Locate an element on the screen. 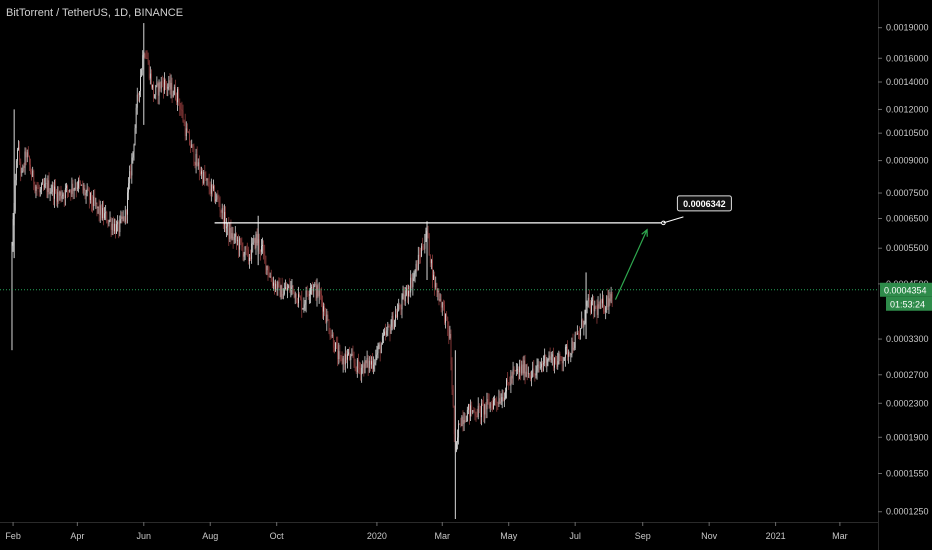 The height and width of the screenshot is (550, 932). x-tick-label: Jul is located at coordinates (575, 536).